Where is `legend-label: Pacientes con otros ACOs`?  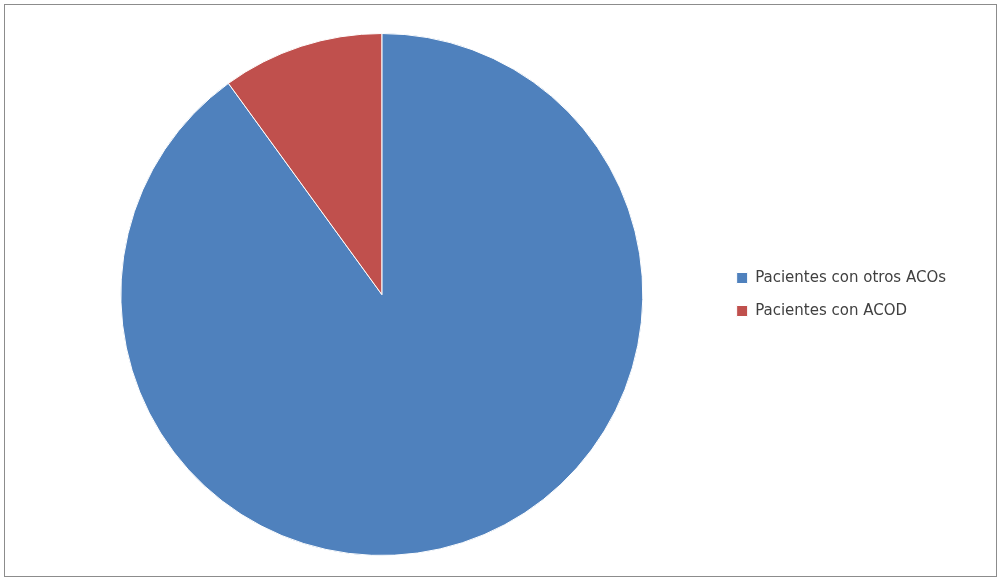
legend-label: Pacientes con otros ACOs is located at coordinates (851, 276).